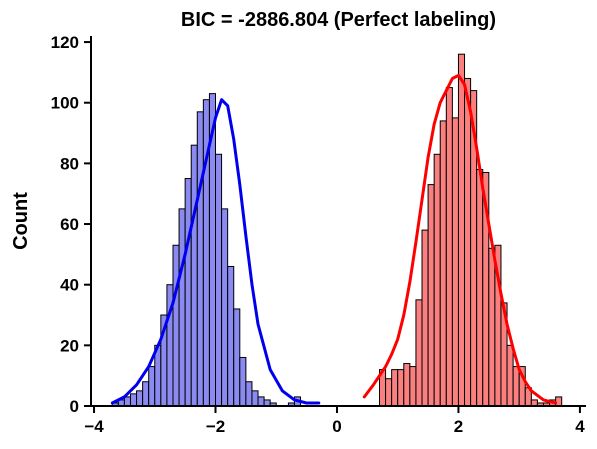 The image size is (597, 449). Describe the element at coordinates (458, 426) in the screenshot. I see `x-tick-label: 2` at that location.